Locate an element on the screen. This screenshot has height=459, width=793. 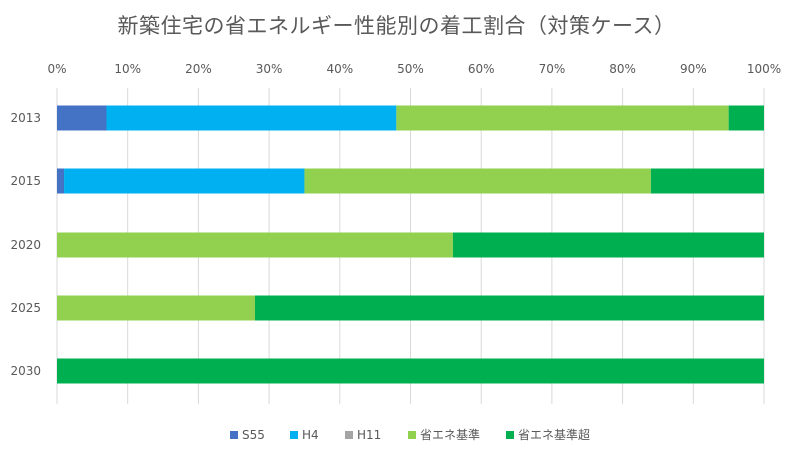
x-tick-label: 60% is located at coordinates (481, 69).